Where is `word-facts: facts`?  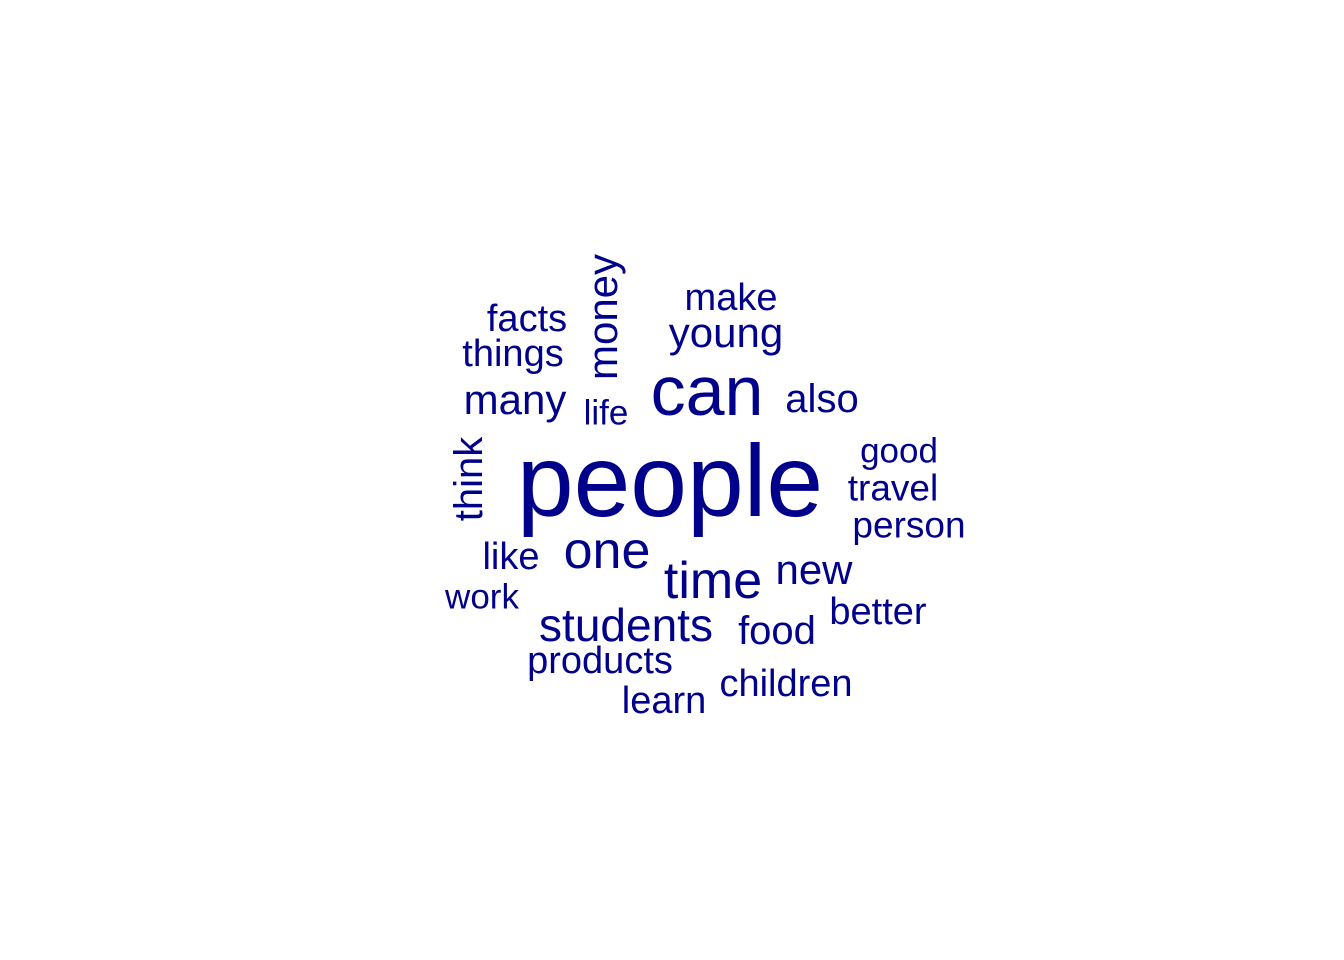 word-facts: facts is located at coordinates (527, 319).